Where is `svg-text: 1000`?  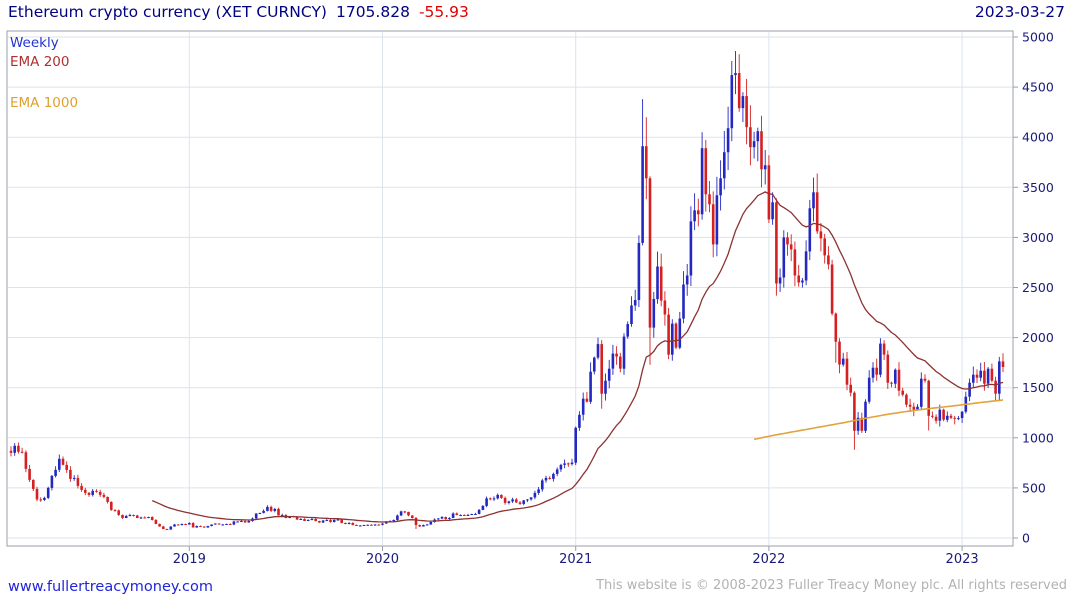 svg-text: 1000 is located at coordinates (1038, 437).